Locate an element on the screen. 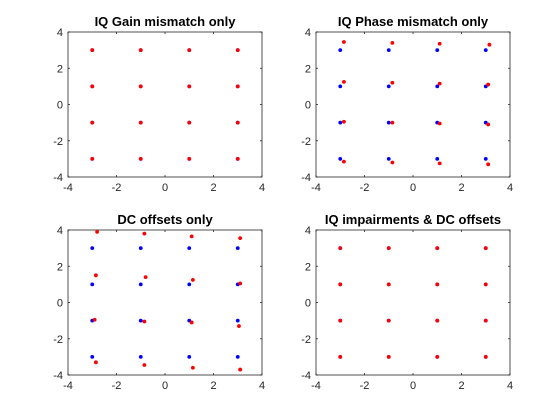 The height and width of the screenshot is (420, 560). subplot-title: IQ impairments & DC offsets is located at coordinates (413, 219).